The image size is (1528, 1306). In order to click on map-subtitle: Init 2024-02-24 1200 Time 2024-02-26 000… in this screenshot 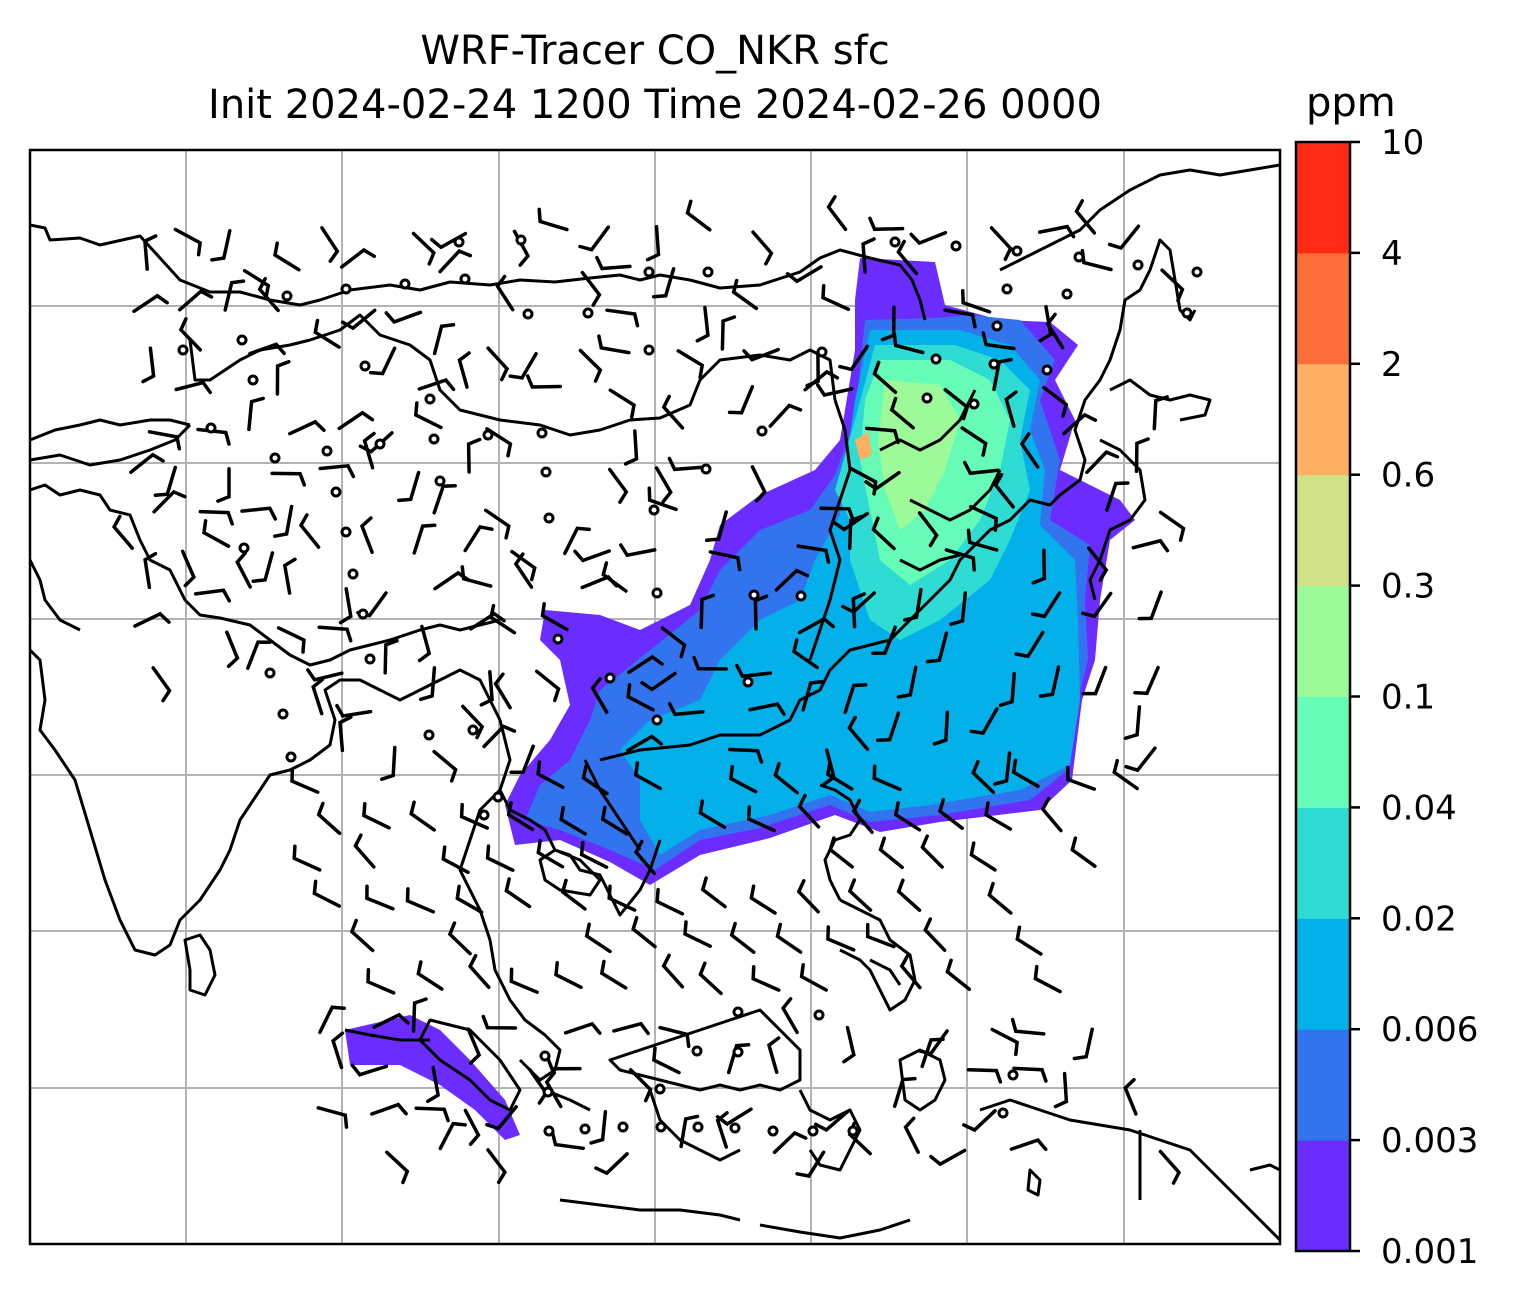, I will do `click(655, 105)`.